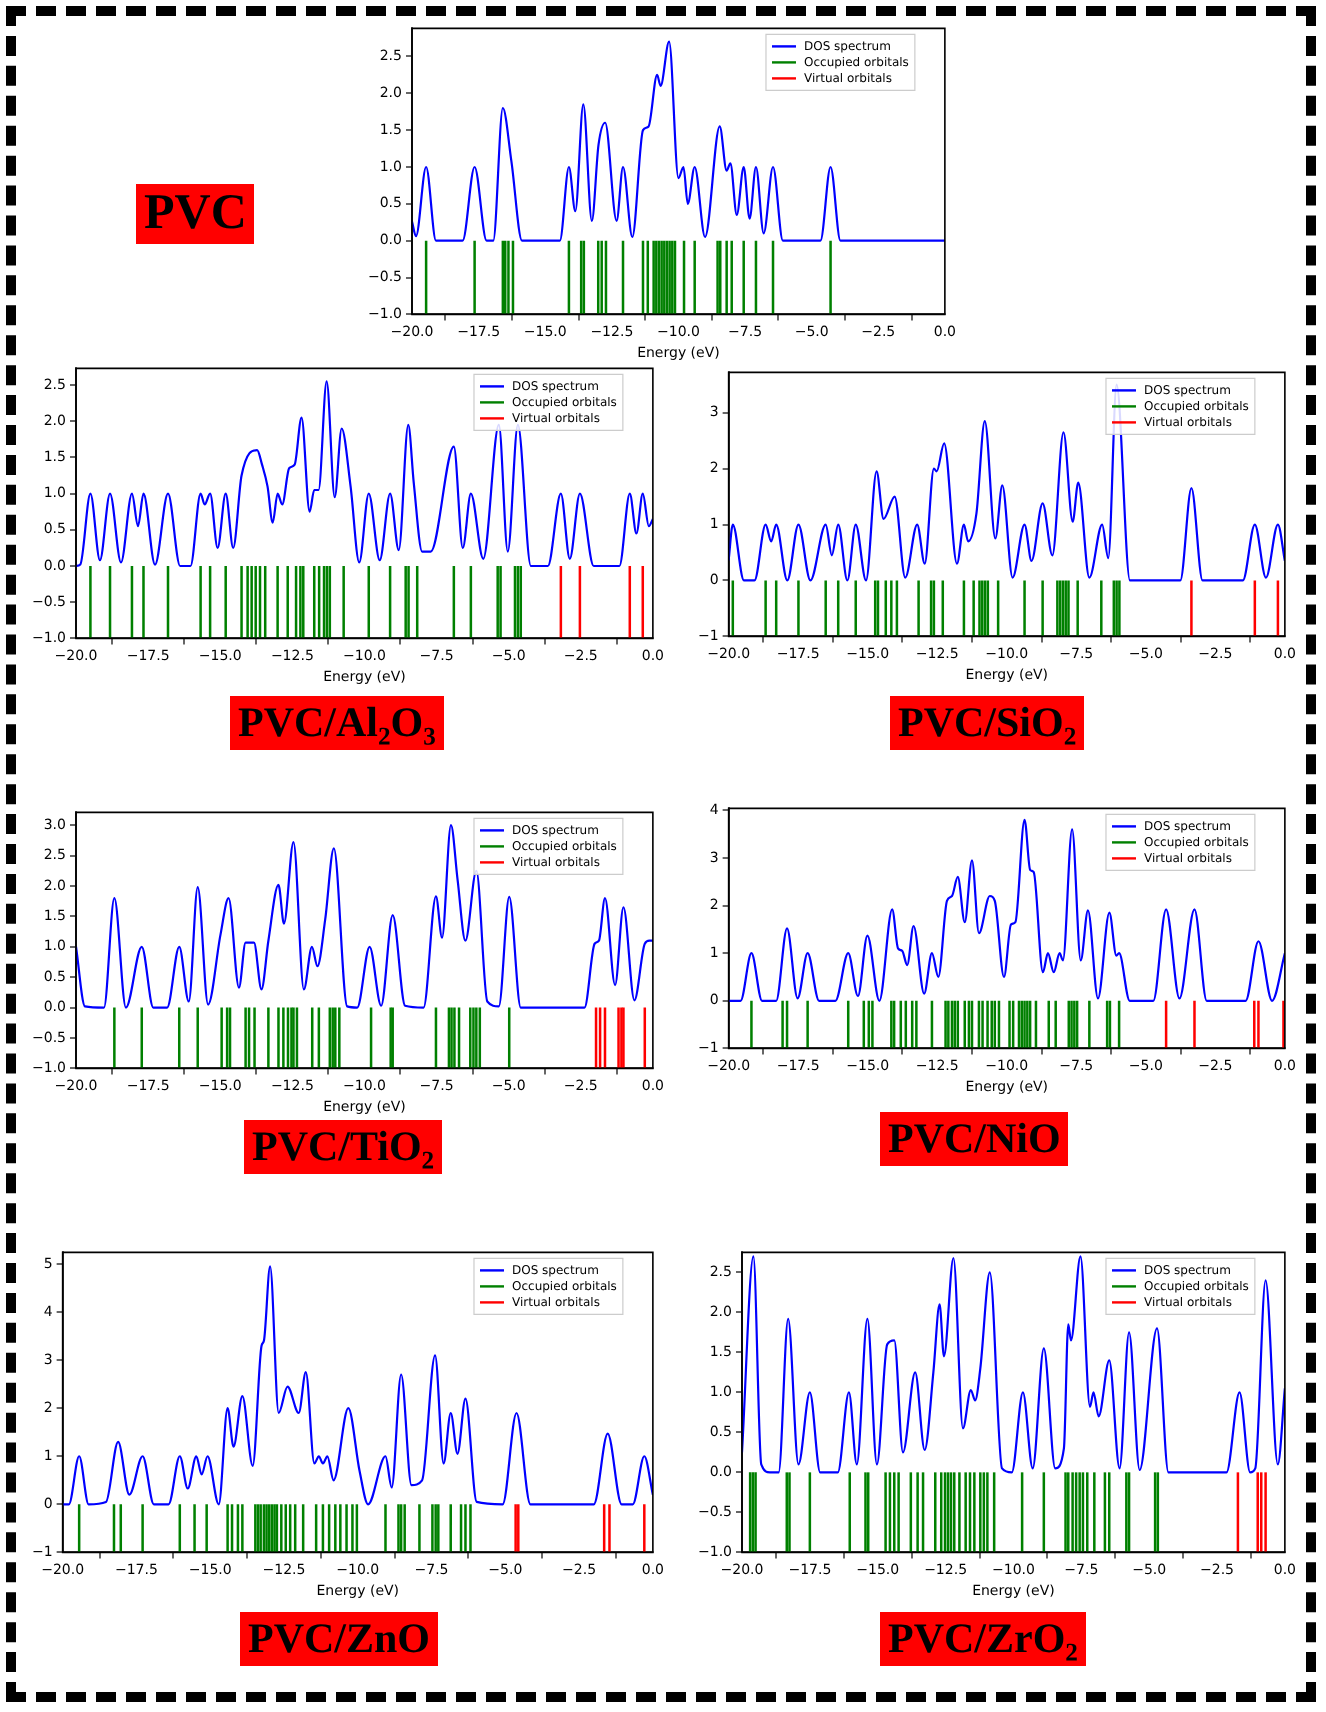 The width and height of the screenshot is (1326, 1712). What do you see at coordinates (974, 1139) in the screenshot?
I see `text: PVC/NiO` at bounding box center [974, 1139].